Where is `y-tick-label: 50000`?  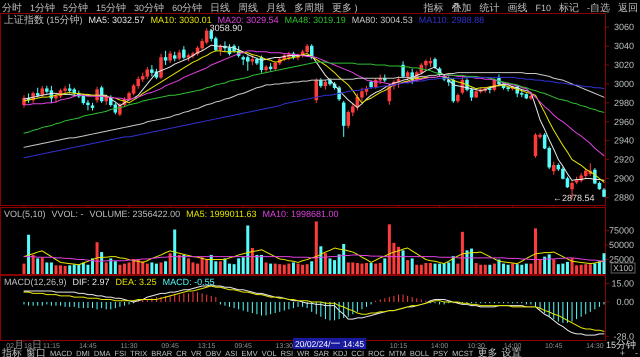
y-tick-label: 50000 is located at coordinates (621, 245).